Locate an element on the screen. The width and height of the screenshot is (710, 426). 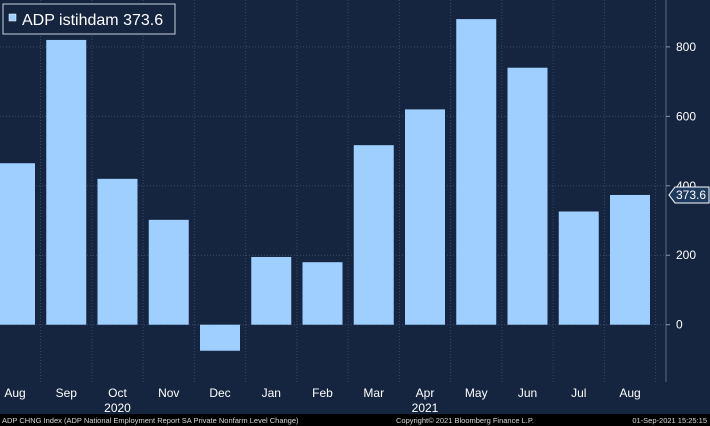
y-tick-label: 600 is located at coordinates (686, 116).